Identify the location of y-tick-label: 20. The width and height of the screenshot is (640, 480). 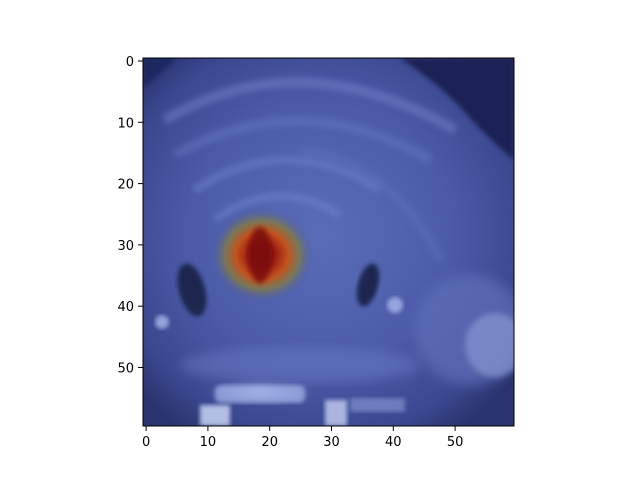
(125, 185).